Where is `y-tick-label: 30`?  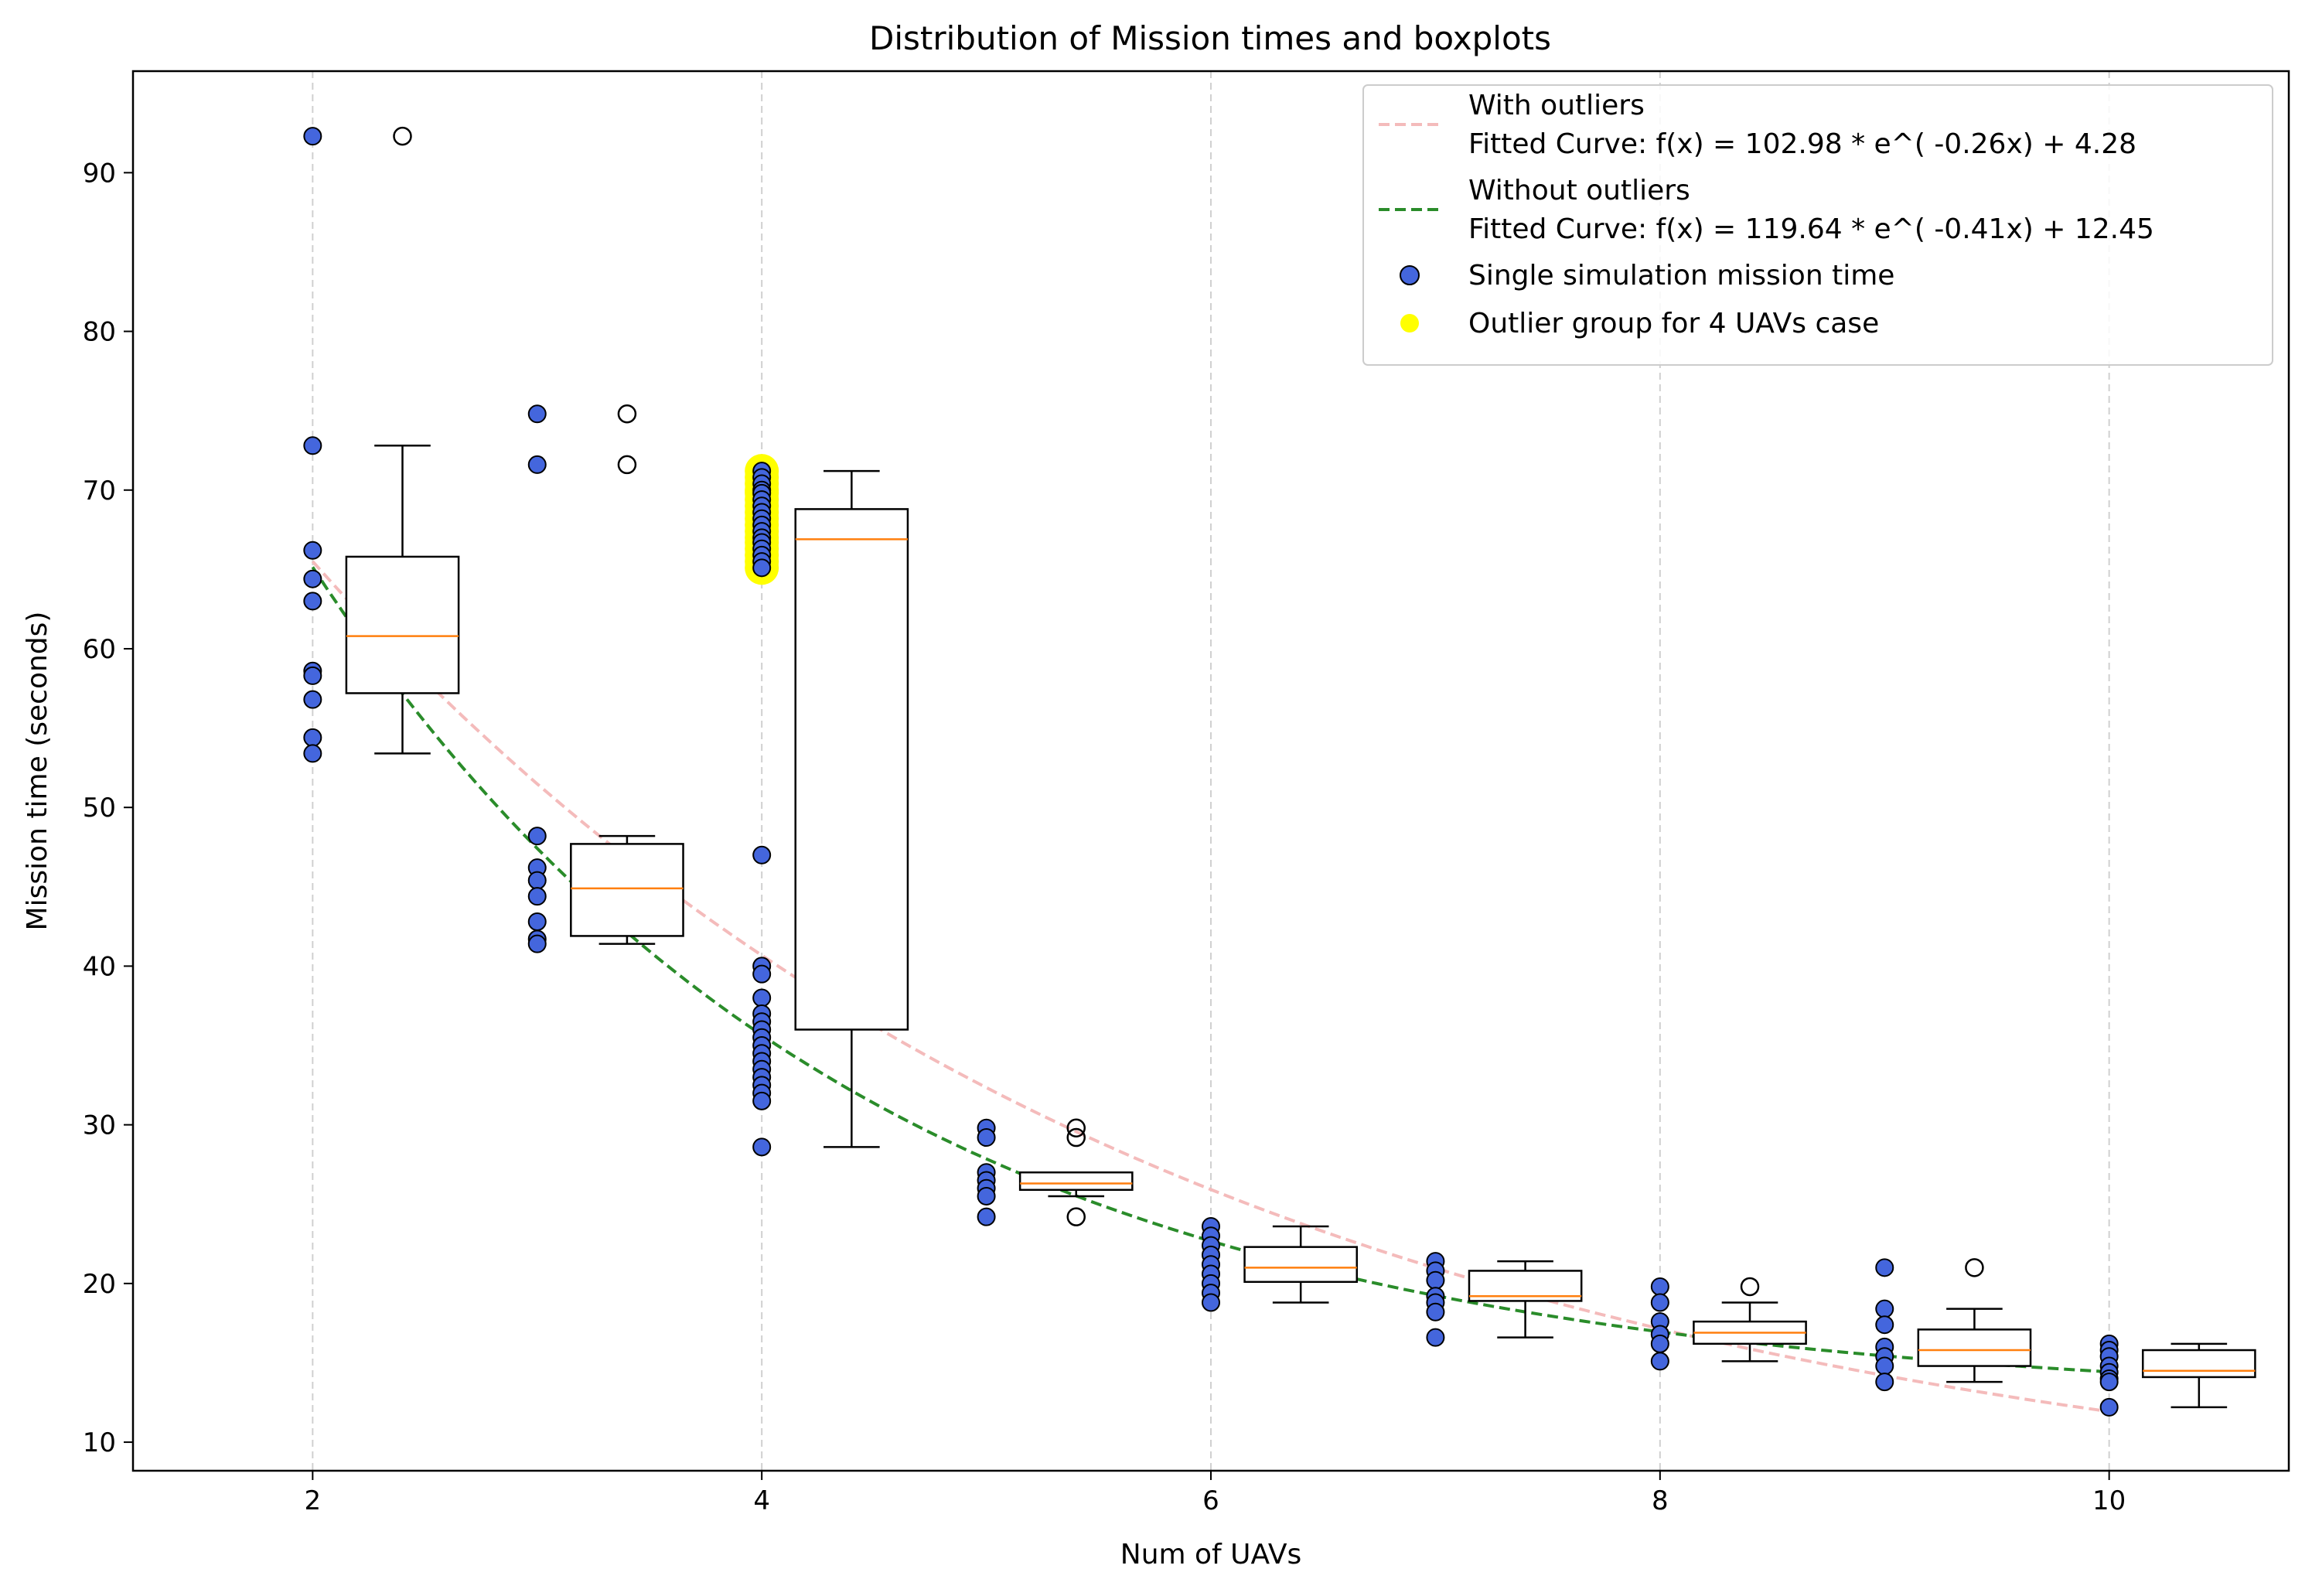
y-tick-label: 30 is located at coordinates (99, 1125).